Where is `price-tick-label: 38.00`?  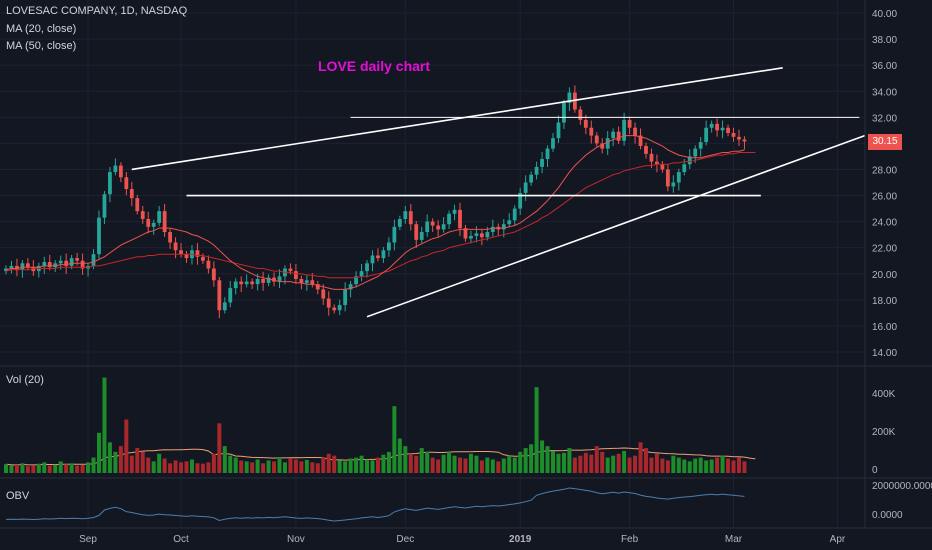 price-tick-label: 38.00 is located at coordinates (884, 40).